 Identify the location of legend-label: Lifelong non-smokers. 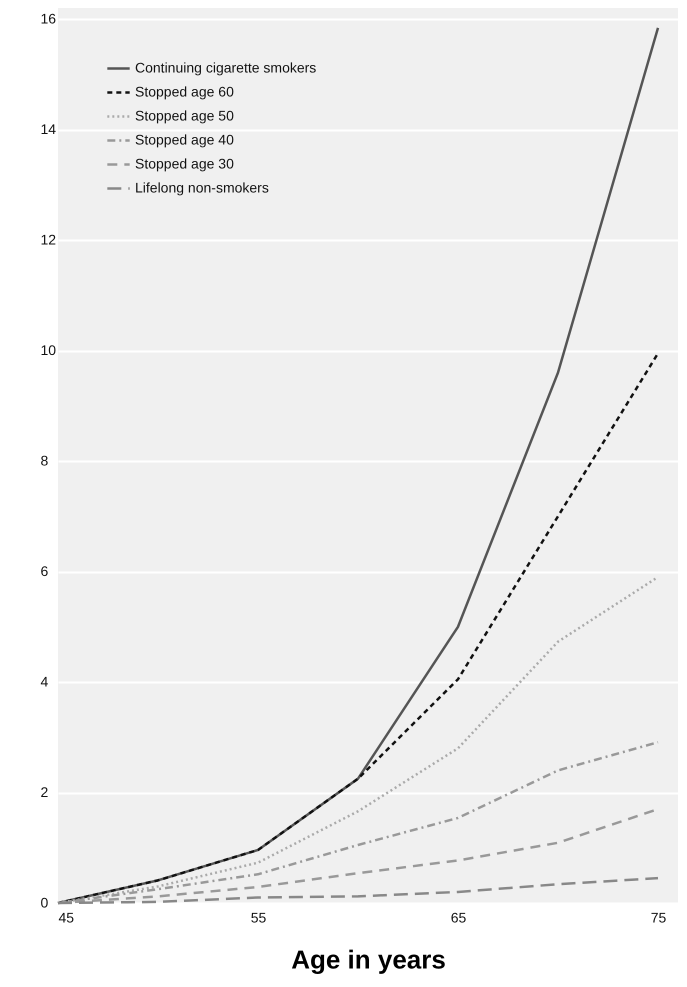
(202, 188).